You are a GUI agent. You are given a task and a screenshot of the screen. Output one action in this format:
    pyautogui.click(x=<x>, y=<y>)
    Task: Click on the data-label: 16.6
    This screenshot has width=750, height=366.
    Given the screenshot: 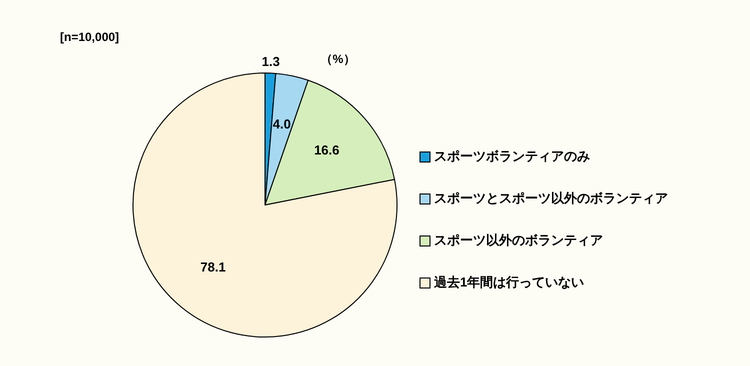 What is the action you would take?
    pyautogui.click(x=327, y=150)
    